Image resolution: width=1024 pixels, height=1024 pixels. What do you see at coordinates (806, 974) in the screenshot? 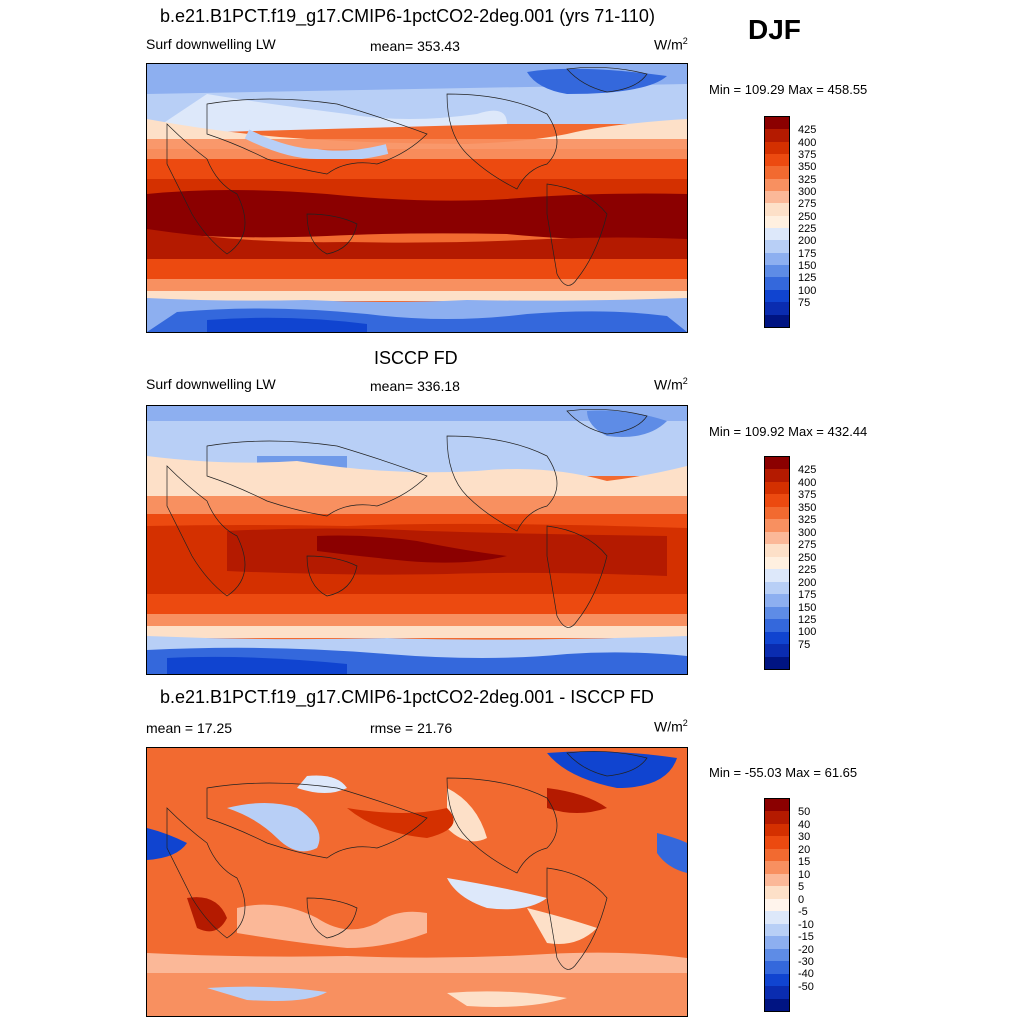
I see `colorbar-tick-label: -40` at bounding box center [806, 974].